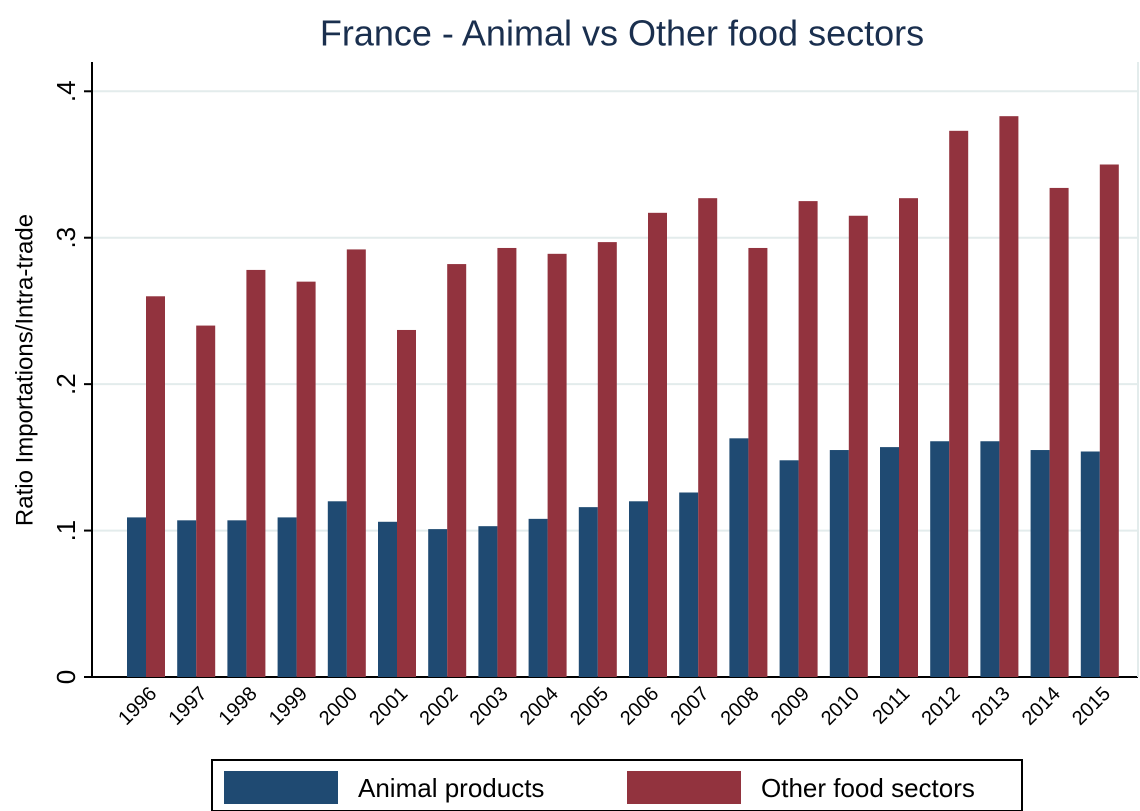  What do you see at coordinates (617, 785) in the screenshot?
I see `legend-box` at bounding box center [617, 785].